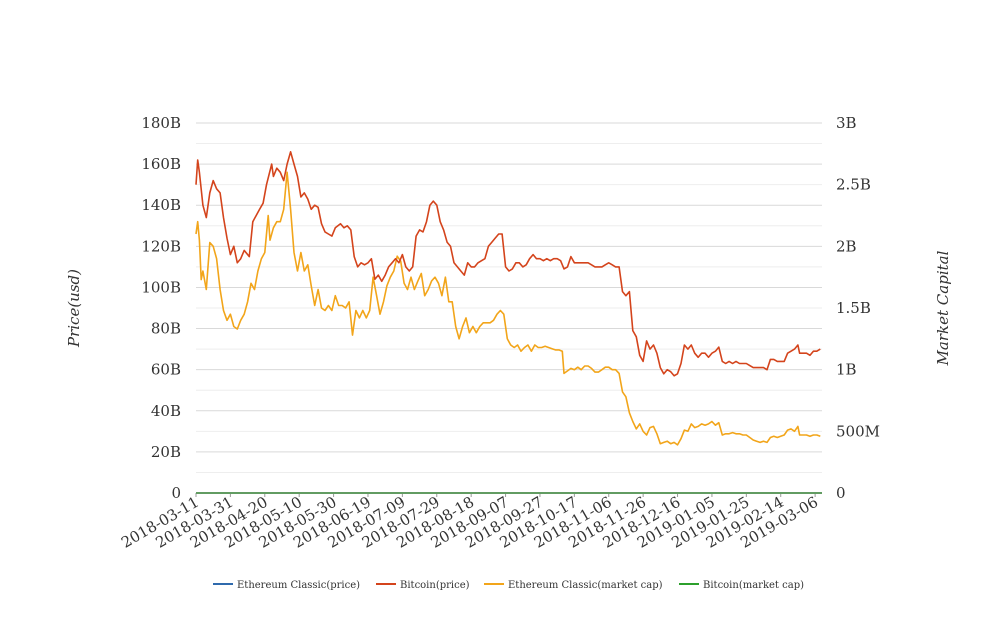  What do you see at coordinates (846, 123) in the screenshot?
I see `right-tick-label: 3B` at bounding box center [846, 123].